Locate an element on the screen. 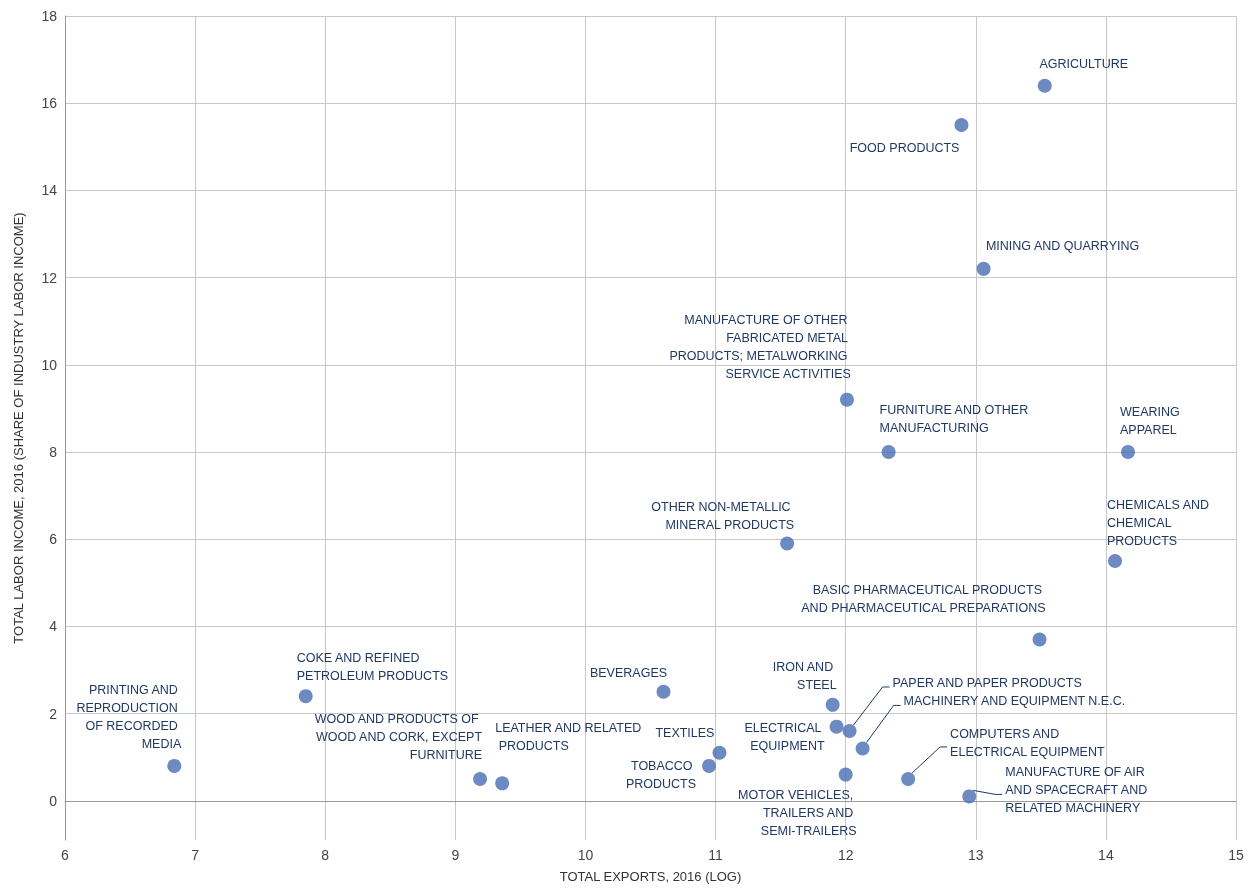 The width and height of the screenshot is (1253, 894). annotation: LEATHER AND RELATED PRODUCTS is located at coordinates (568, 737).